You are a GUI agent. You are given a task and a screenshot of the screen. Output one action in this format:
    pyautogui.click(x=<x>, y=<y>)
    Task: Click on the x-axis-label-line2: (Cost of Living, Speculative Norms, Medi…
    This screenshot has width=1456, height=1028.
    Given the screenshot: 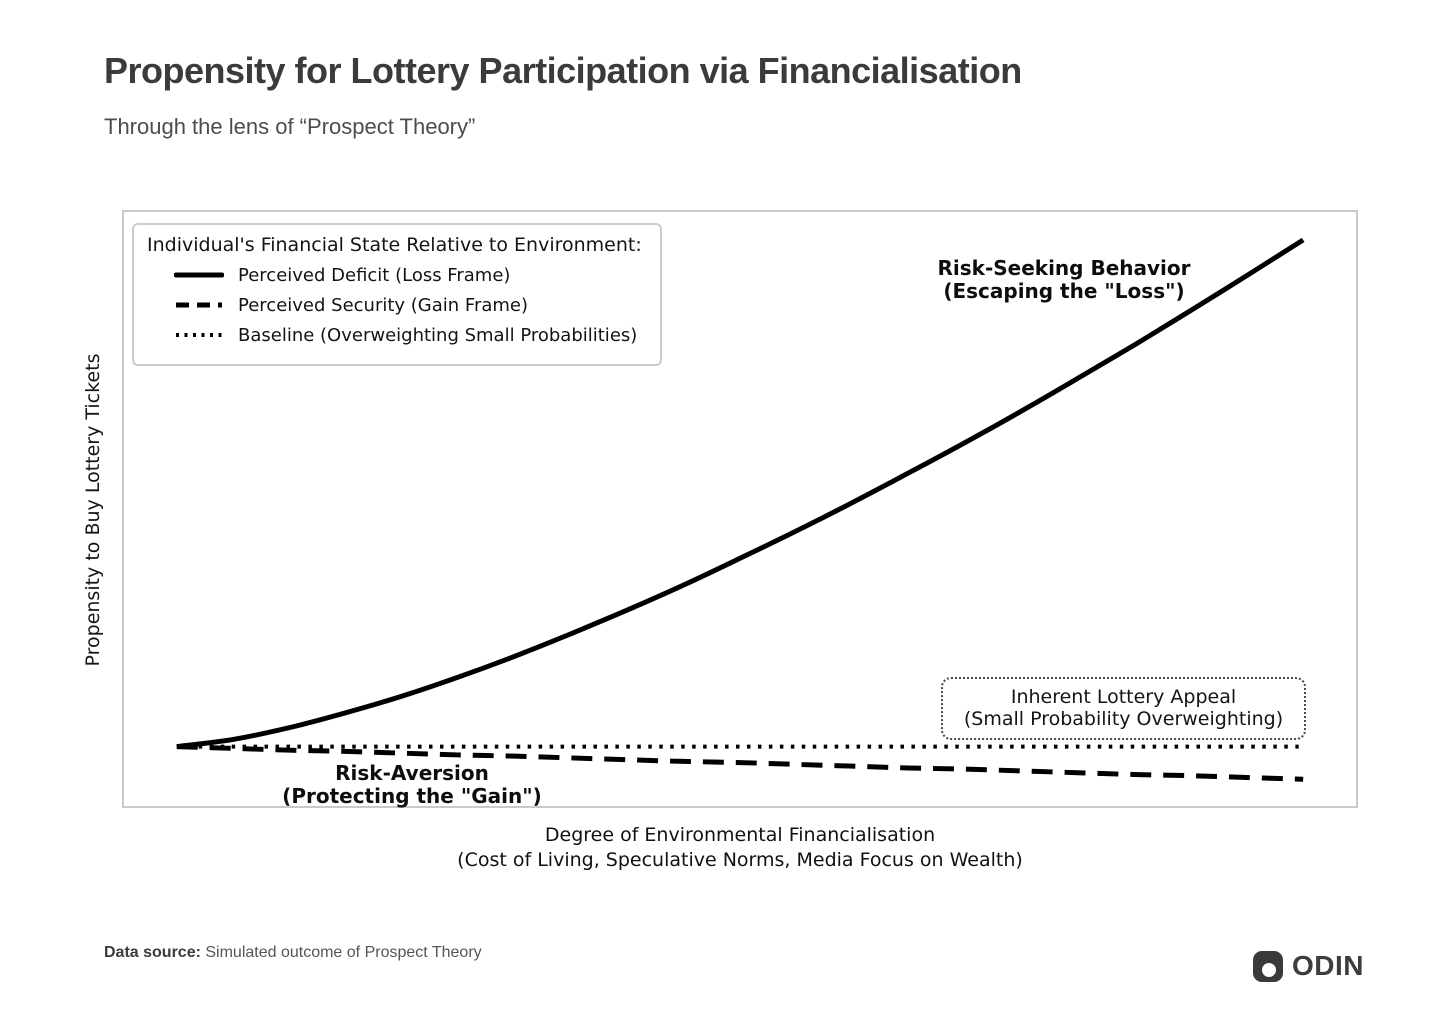 What is the action you would take?
    pyautogui.click(x=740, y=860)
    